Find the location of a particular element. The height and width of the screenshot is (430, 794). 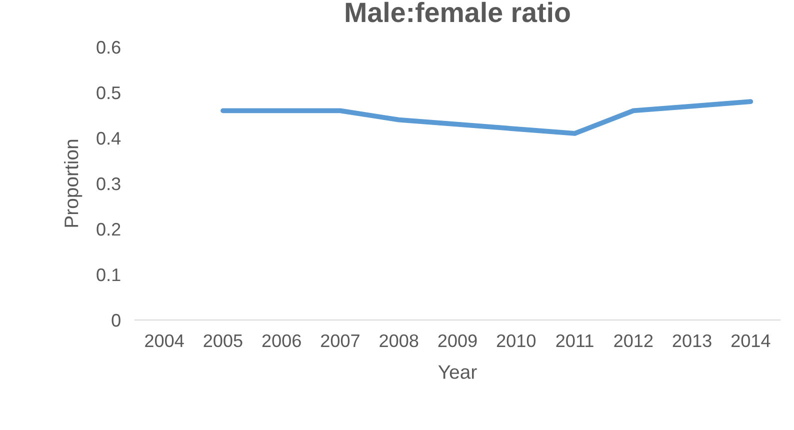

y-tick-label: 0.1 is located at coordinates (108, 275).